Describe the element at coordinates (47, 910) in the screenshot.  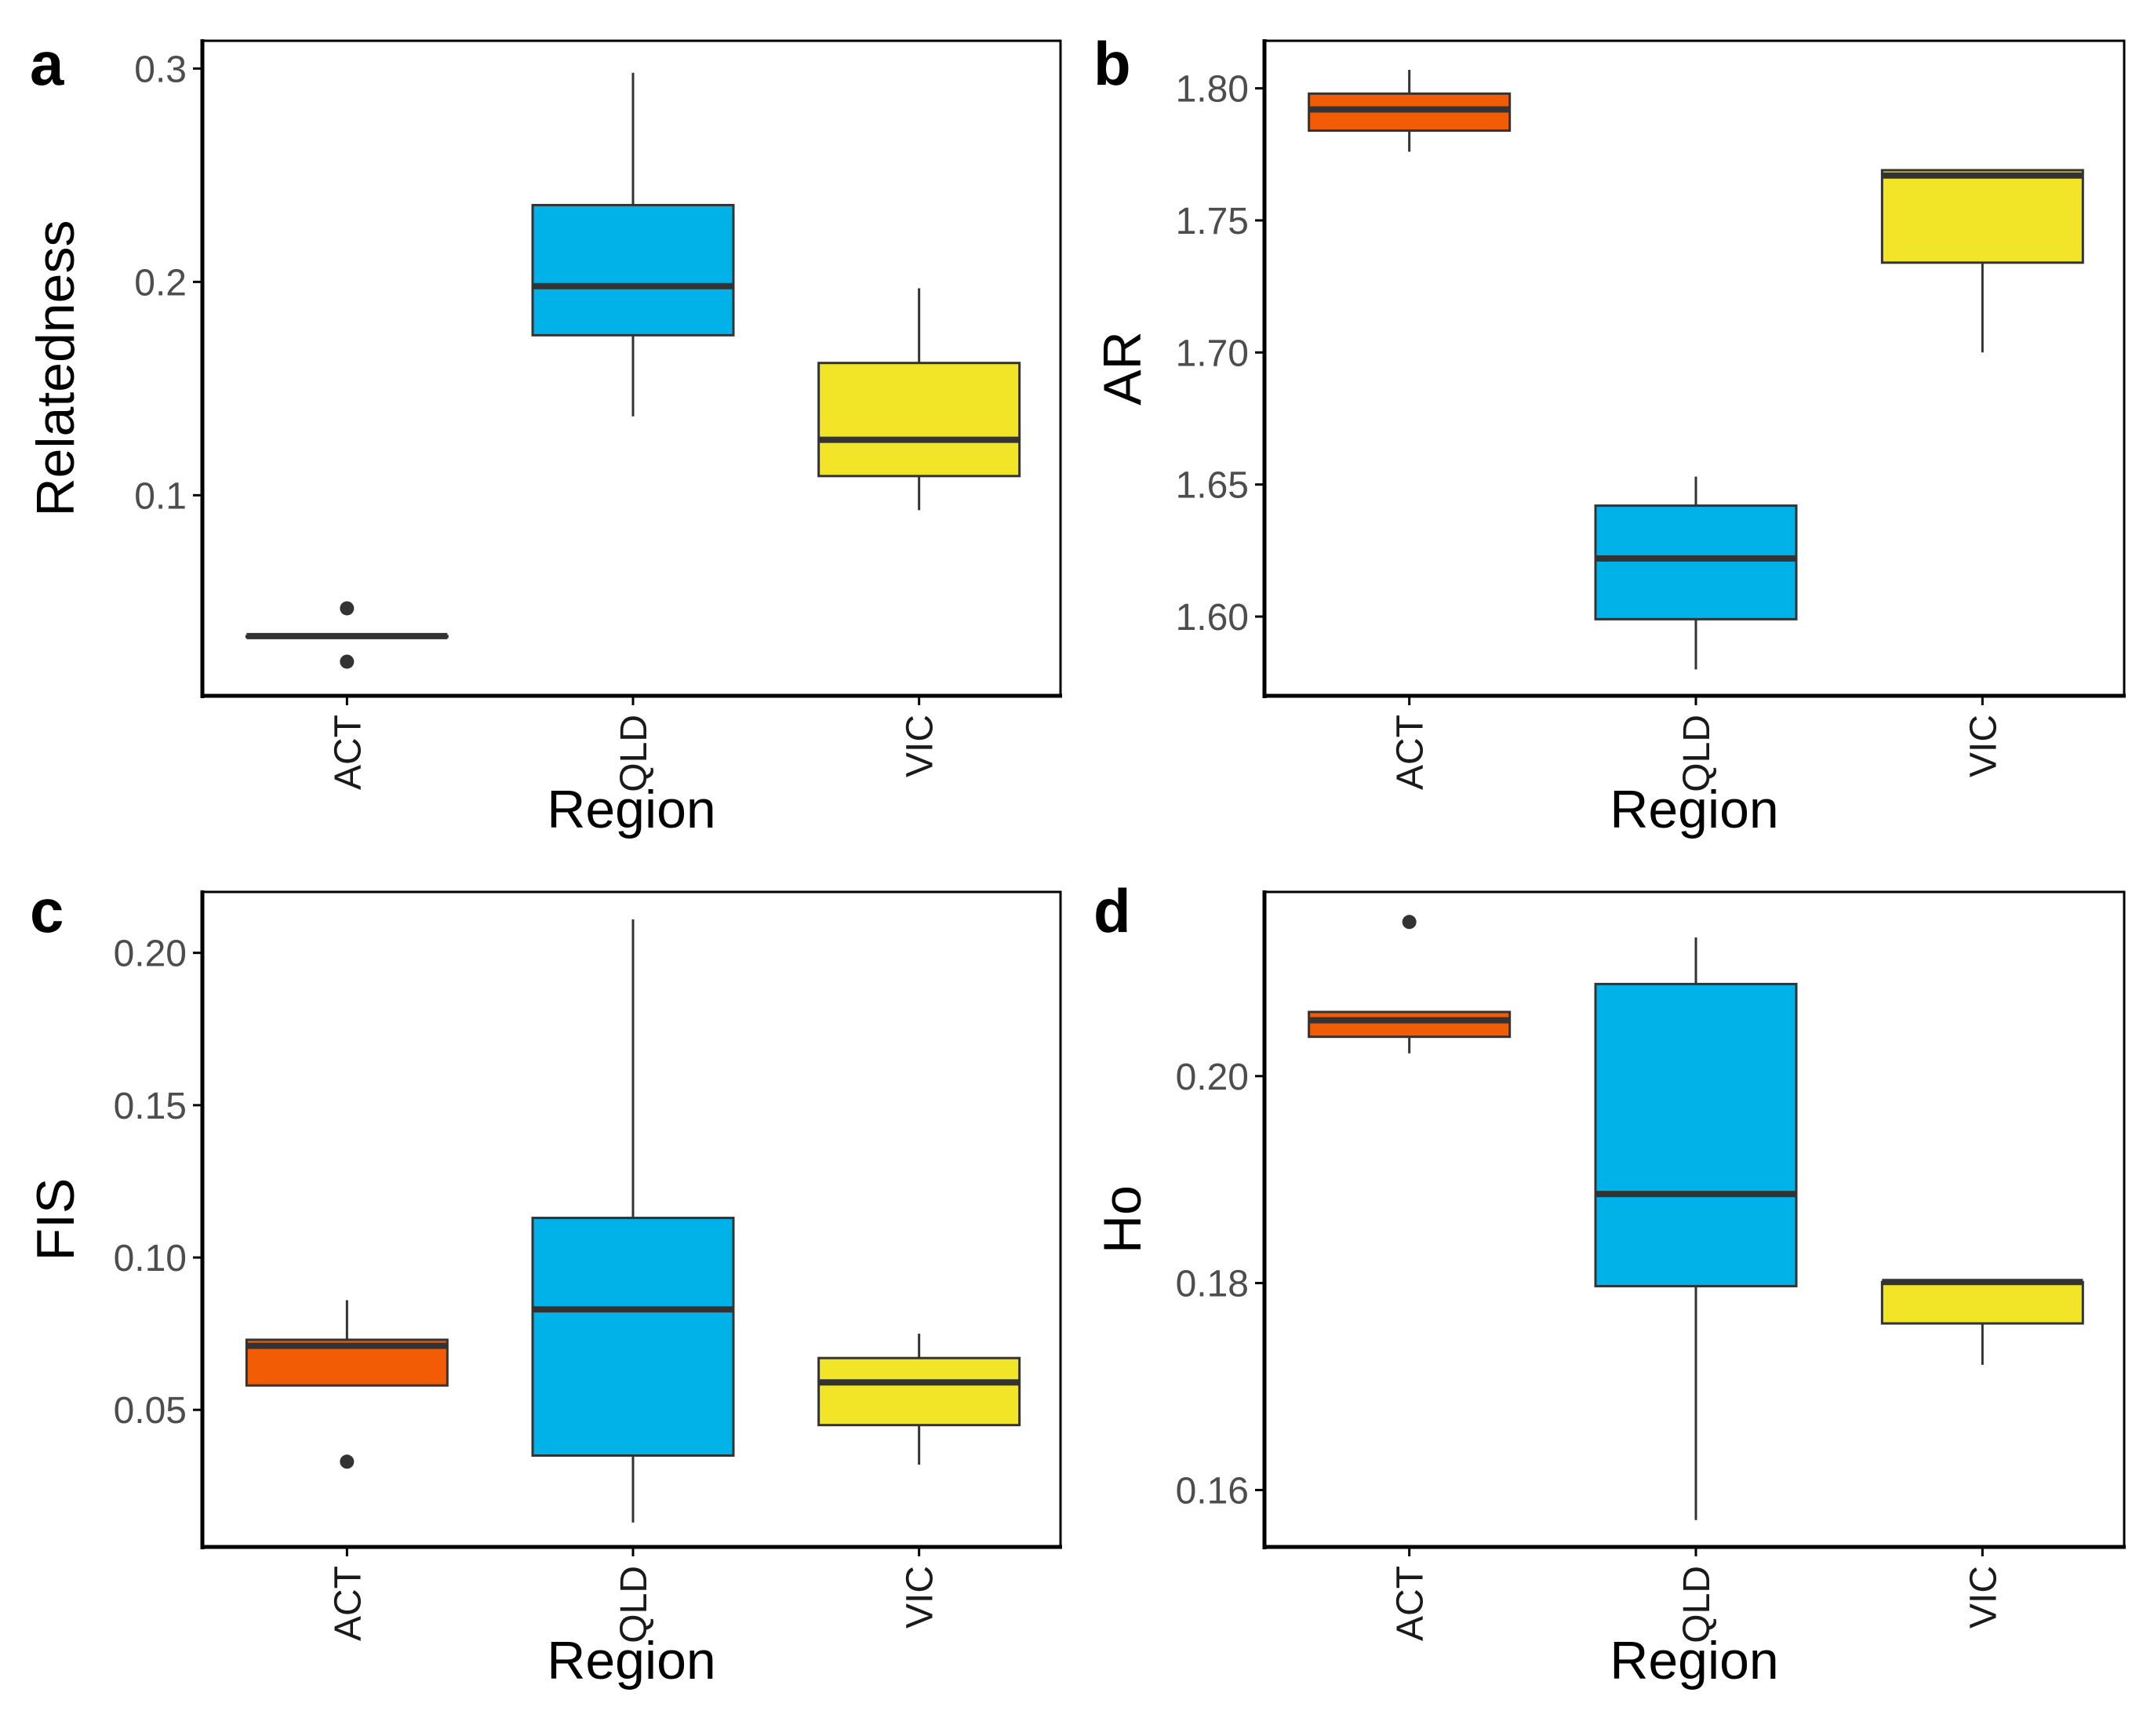
I see `panel-letter: c` at that location.